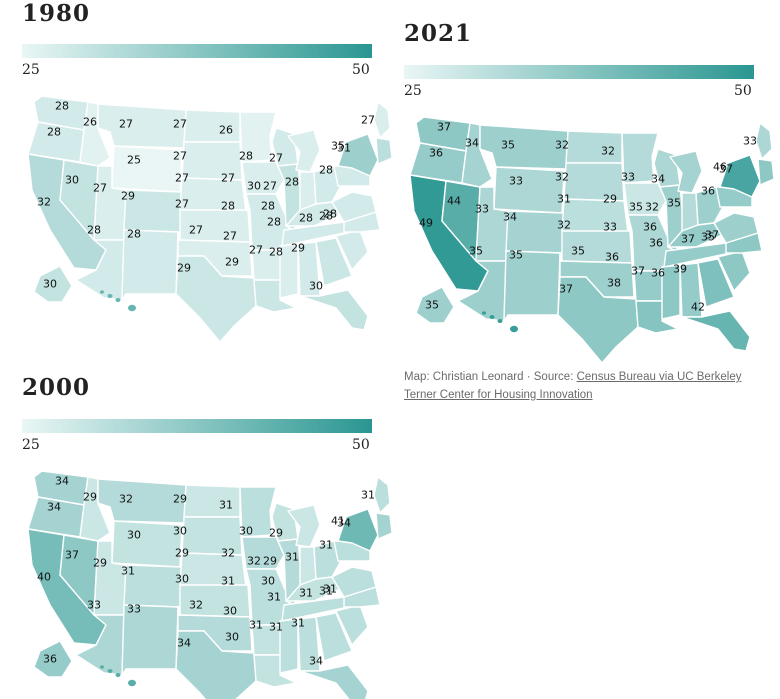 The image size is (780, 699). Describe the element at coordinates (184, 643) in the screenshot. I see `state-value-tx: 34` at that location.